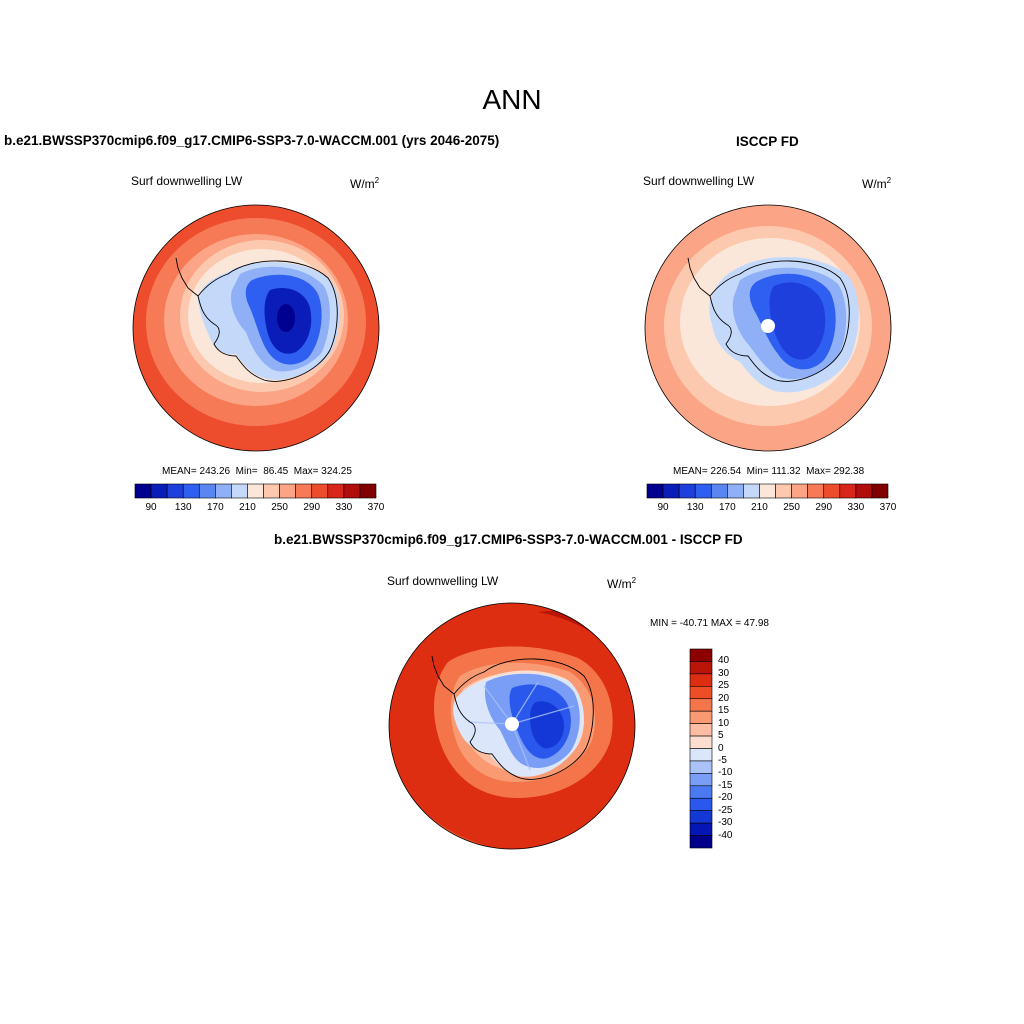  I want to click on panel2-coastline, so click(779, 321).